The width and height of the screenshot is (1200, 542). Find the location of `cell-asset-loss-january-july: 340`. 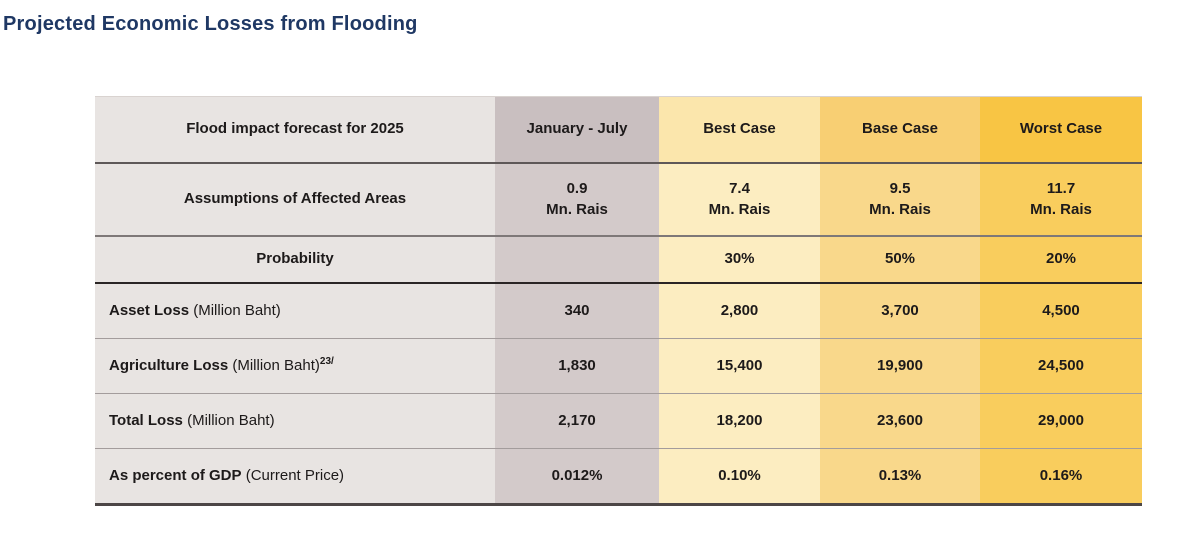

cell-asset-loss-january-july: 340 is located at coordinates (577, 311).